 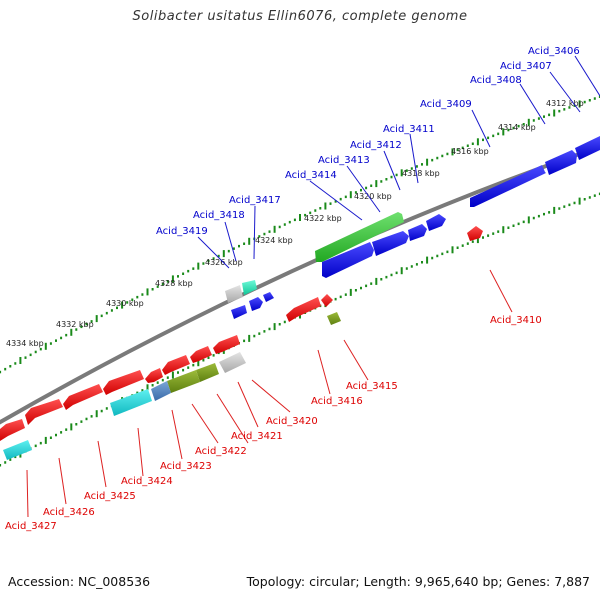 What do you see at coordinates (69, 512) in the screenshot?
I see `gene-label: Acid_3426` at bounding box center [69, 512].